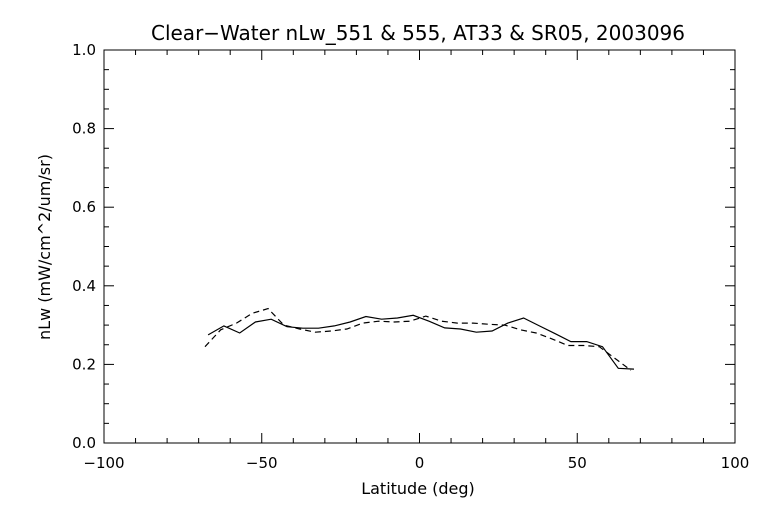 The height and width of the screenshot is (512, 768). Describe the element at coordinates (262, 463) in the screenshot. I see `x-tick-label: −50` at that location.